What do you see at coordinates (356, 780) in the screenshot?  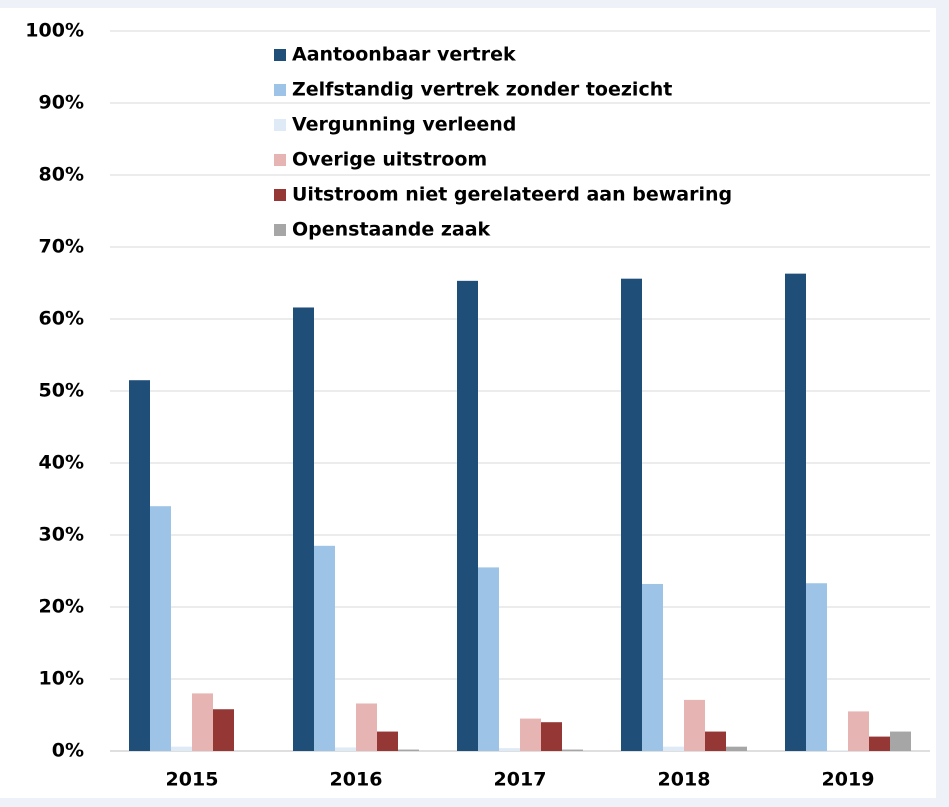 I see `x-tick-label: 2016` at bounding box center [356, 780].